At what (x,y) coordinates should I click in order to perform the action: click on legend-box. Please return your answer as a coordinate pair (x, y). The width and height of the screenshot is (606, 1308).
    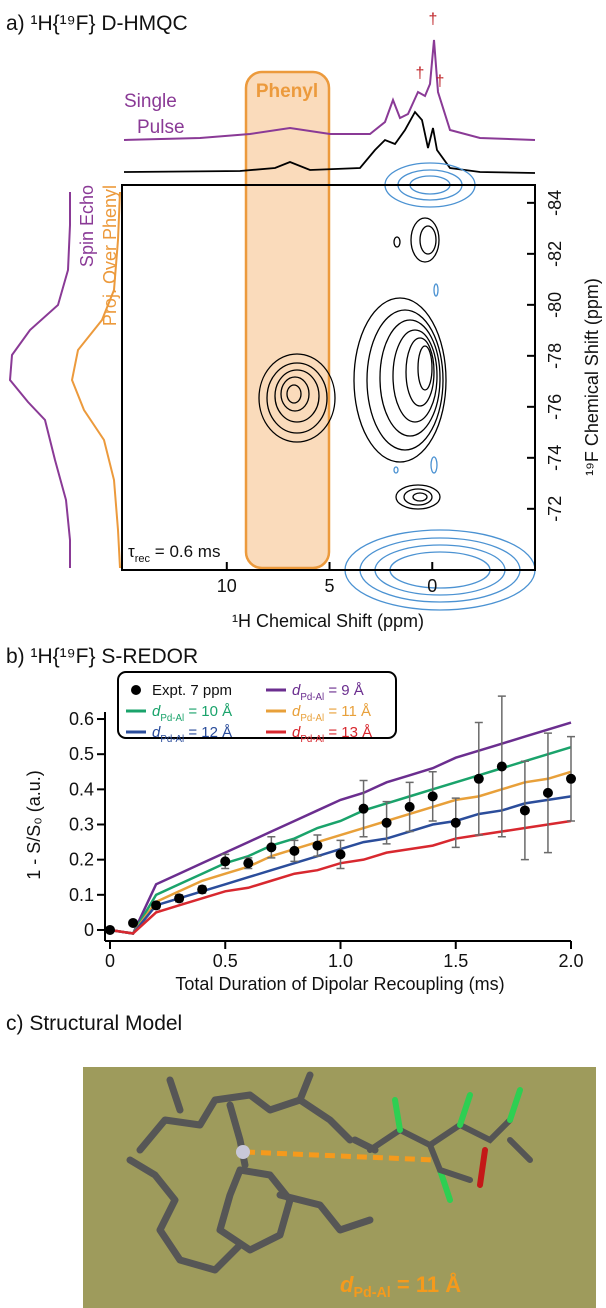
    Looking at the image, I should click on (257, 705).